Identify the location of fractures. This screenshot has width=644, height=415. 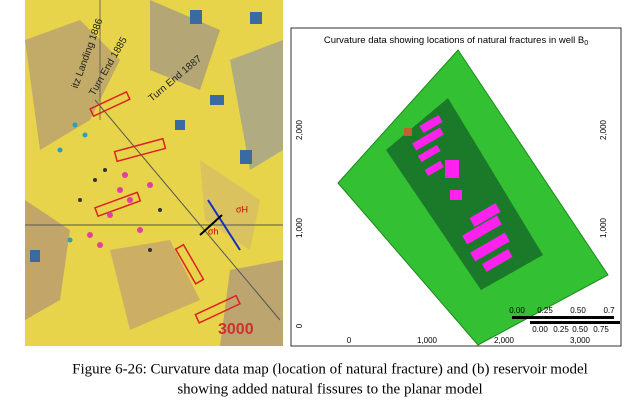
(458, 193).